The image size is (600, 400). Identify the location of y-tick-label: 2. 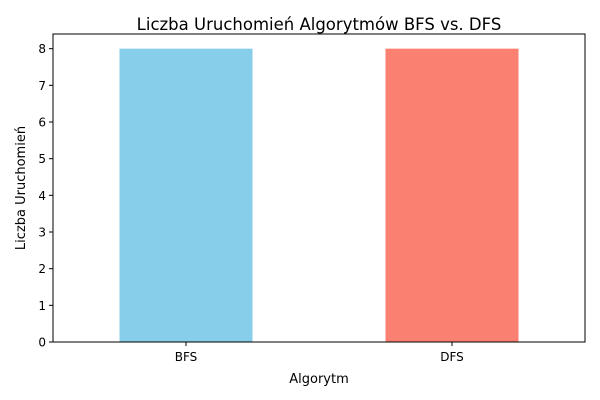
(42, 269).